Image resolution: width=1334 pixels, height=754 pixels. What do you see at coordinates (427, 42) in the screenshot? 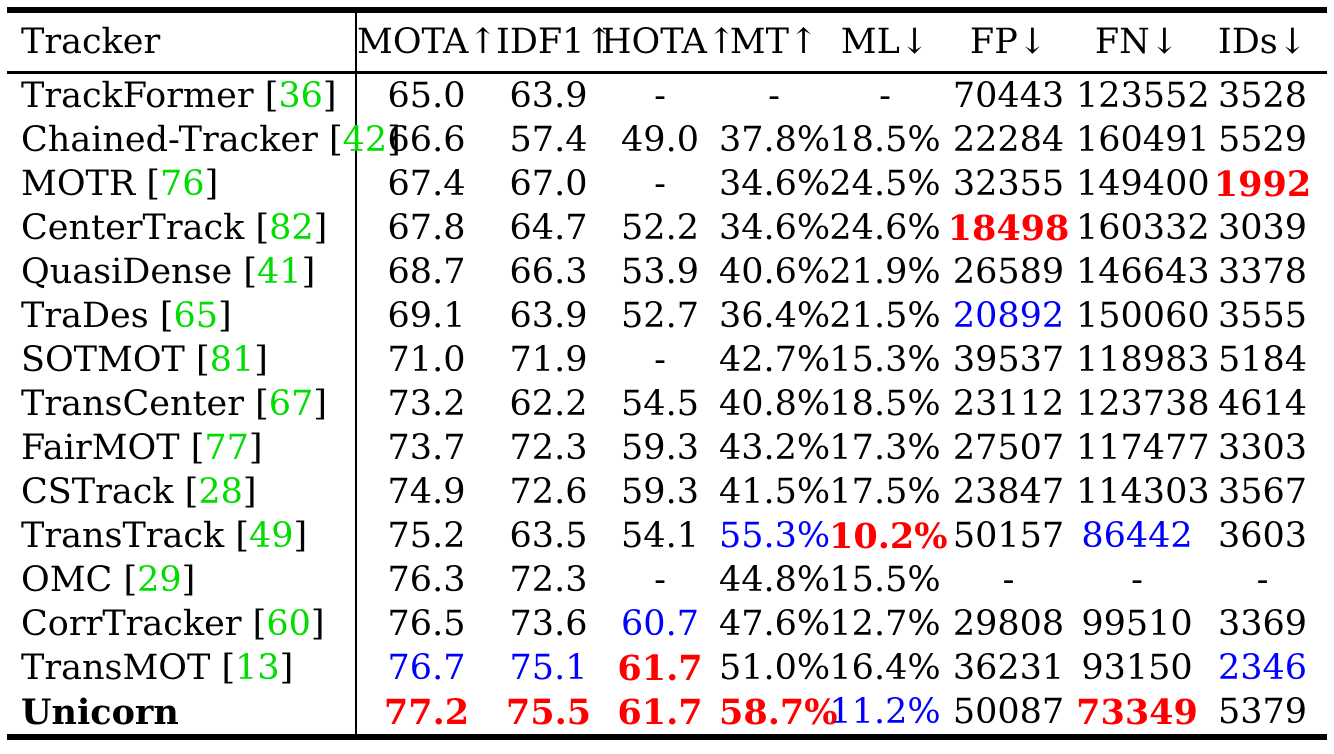
I see `col-header-mota: MOTA↑` at bounding box center [427, 42].